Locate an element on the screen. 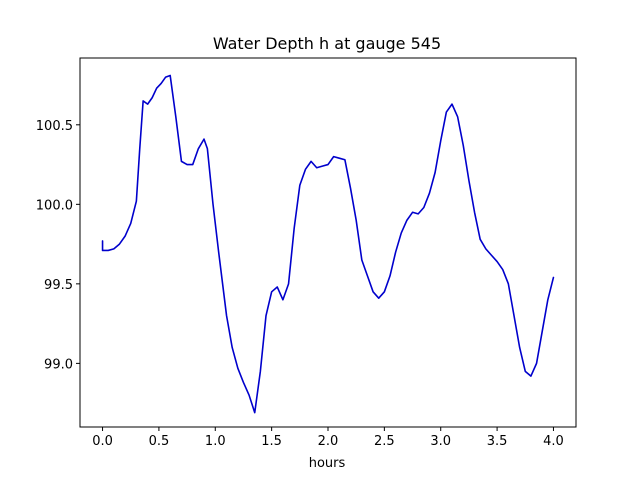 This screenshot has height=480, width=640. x-tick-label: 2.0 is located at coordinates (328, 441).